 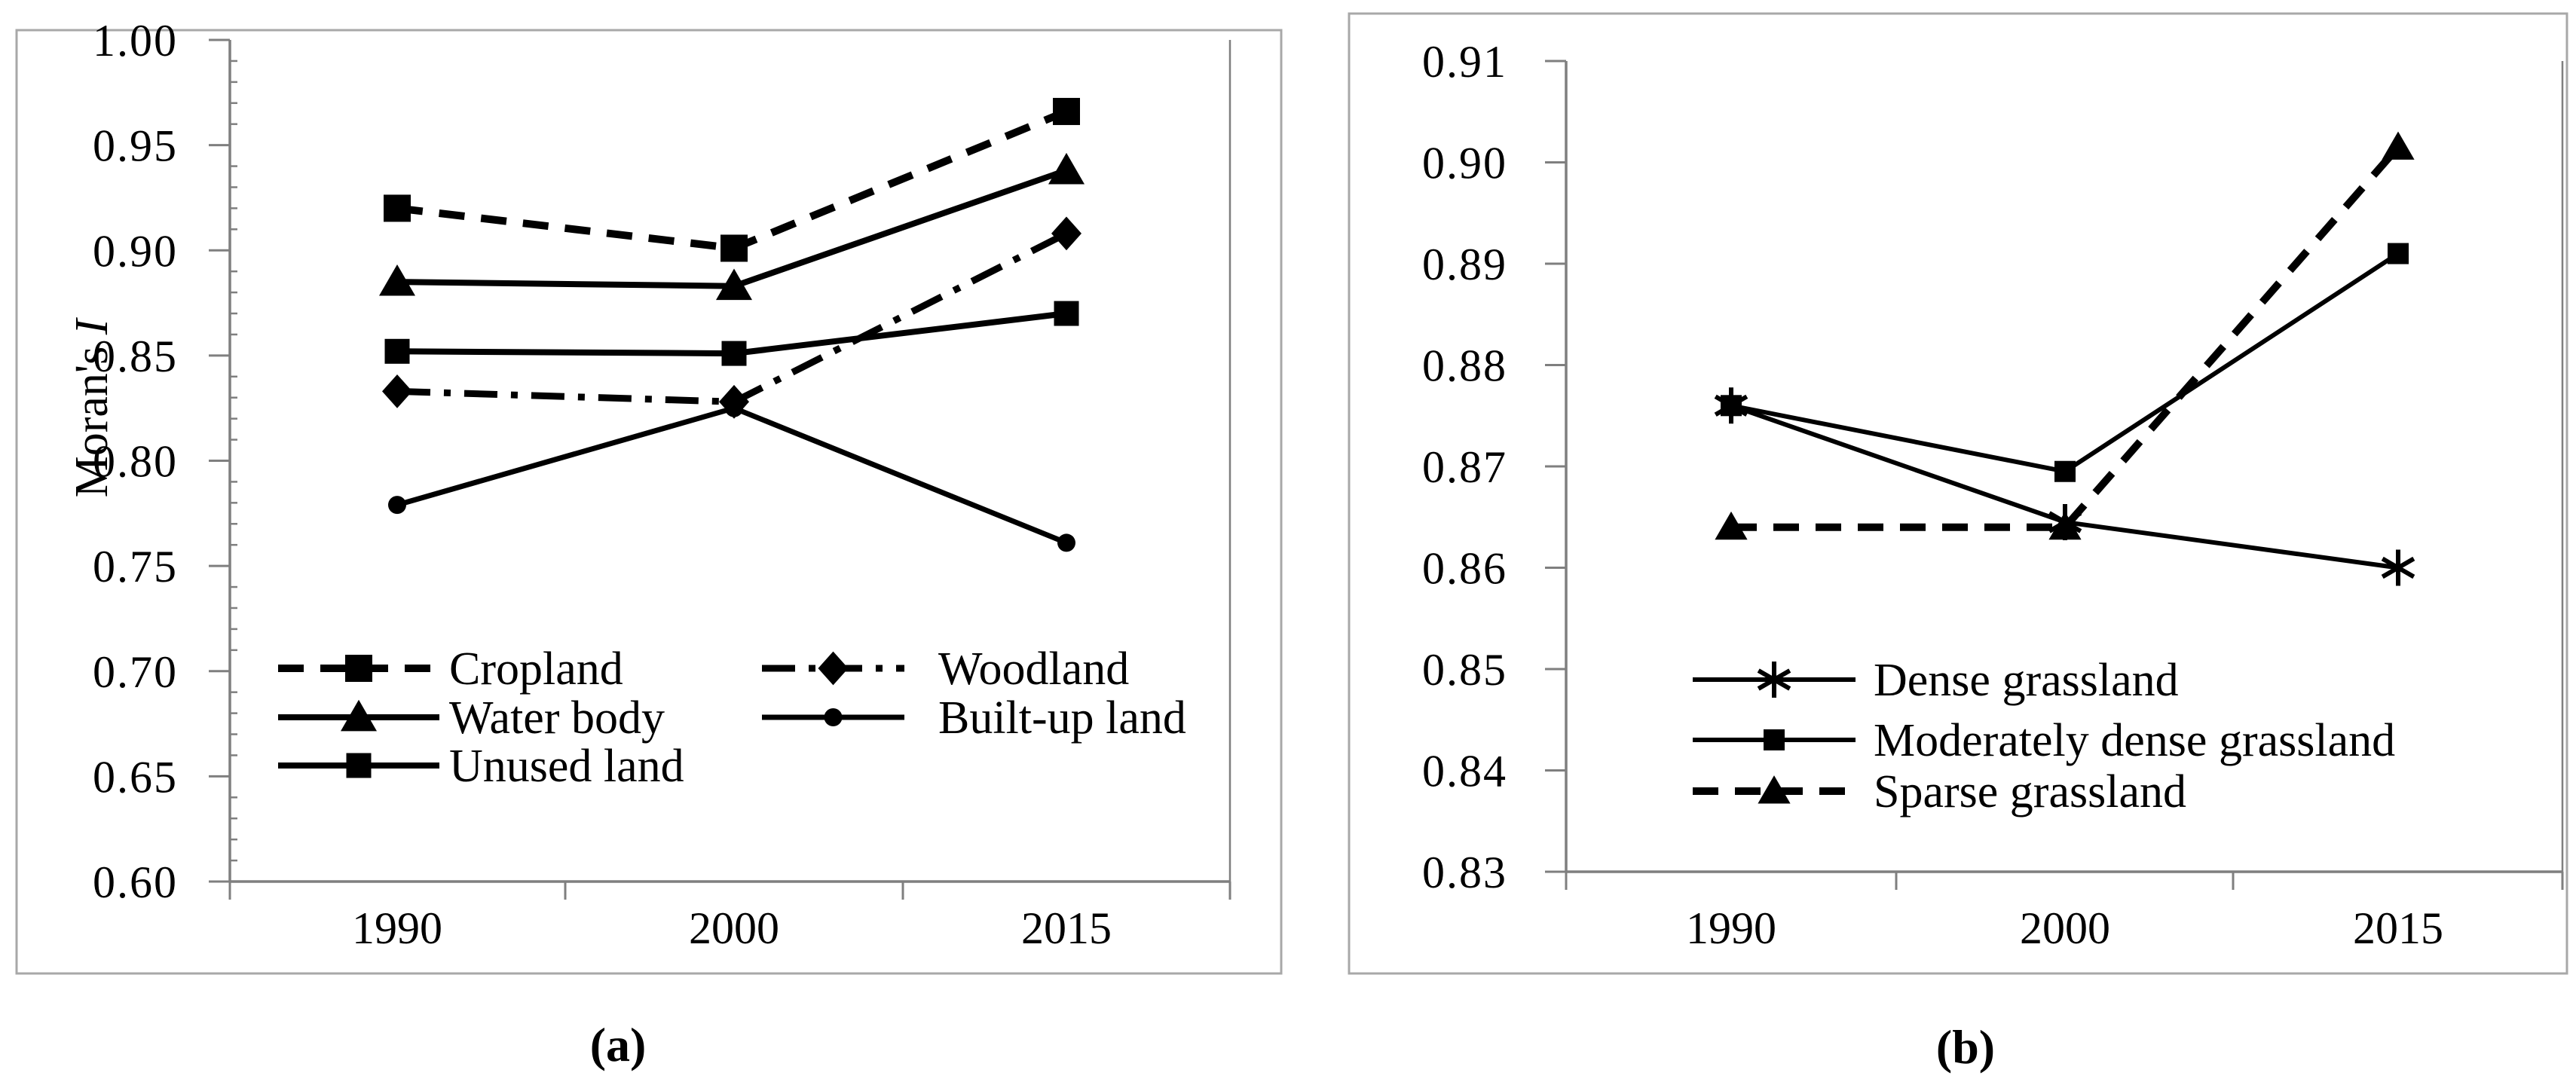 What do you see at coordinates (135, 146) in the screenshot?
I see `panel-a-y-tick-label: 0.95` at bounding box center [135, 146].